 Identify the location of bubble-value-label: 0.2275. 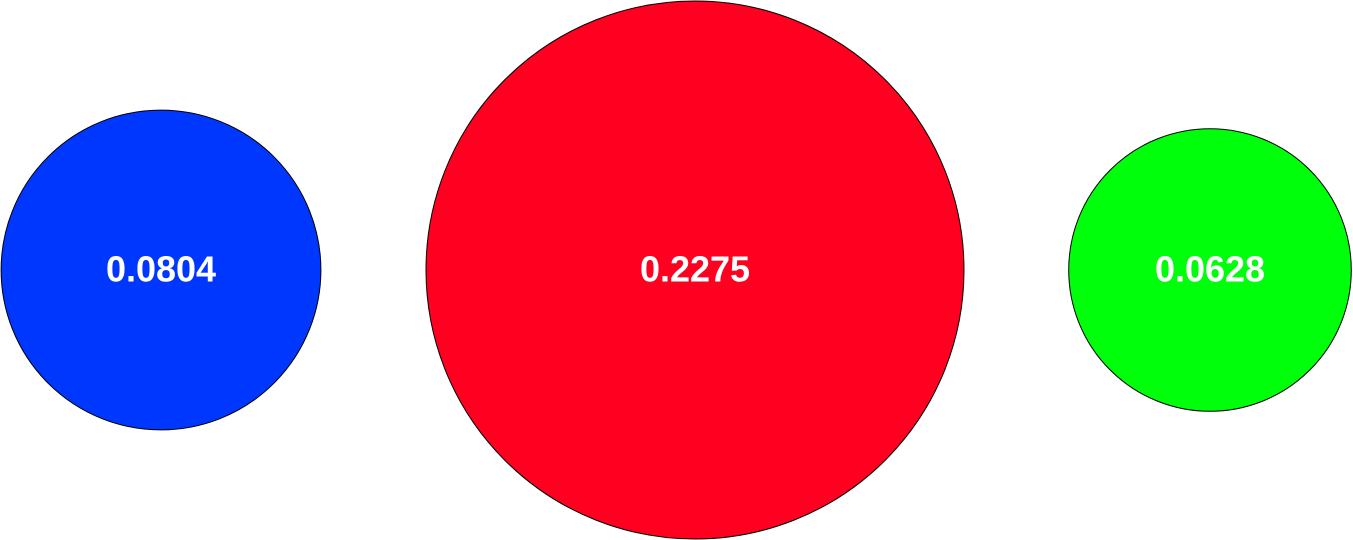
(695, 269).